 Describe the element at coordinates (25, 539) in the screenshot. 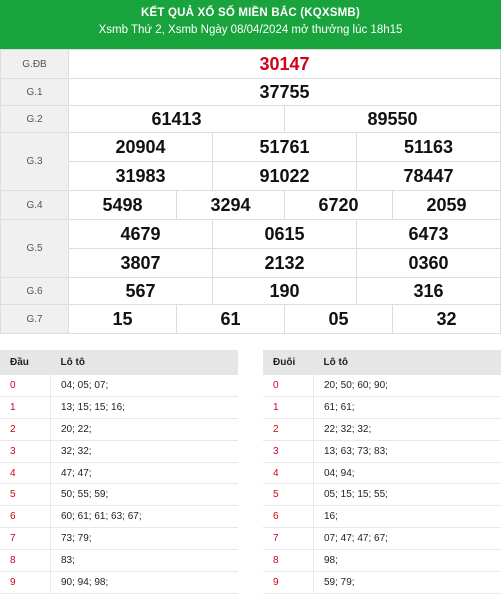

I see `loto-head-key: 7` at that location.